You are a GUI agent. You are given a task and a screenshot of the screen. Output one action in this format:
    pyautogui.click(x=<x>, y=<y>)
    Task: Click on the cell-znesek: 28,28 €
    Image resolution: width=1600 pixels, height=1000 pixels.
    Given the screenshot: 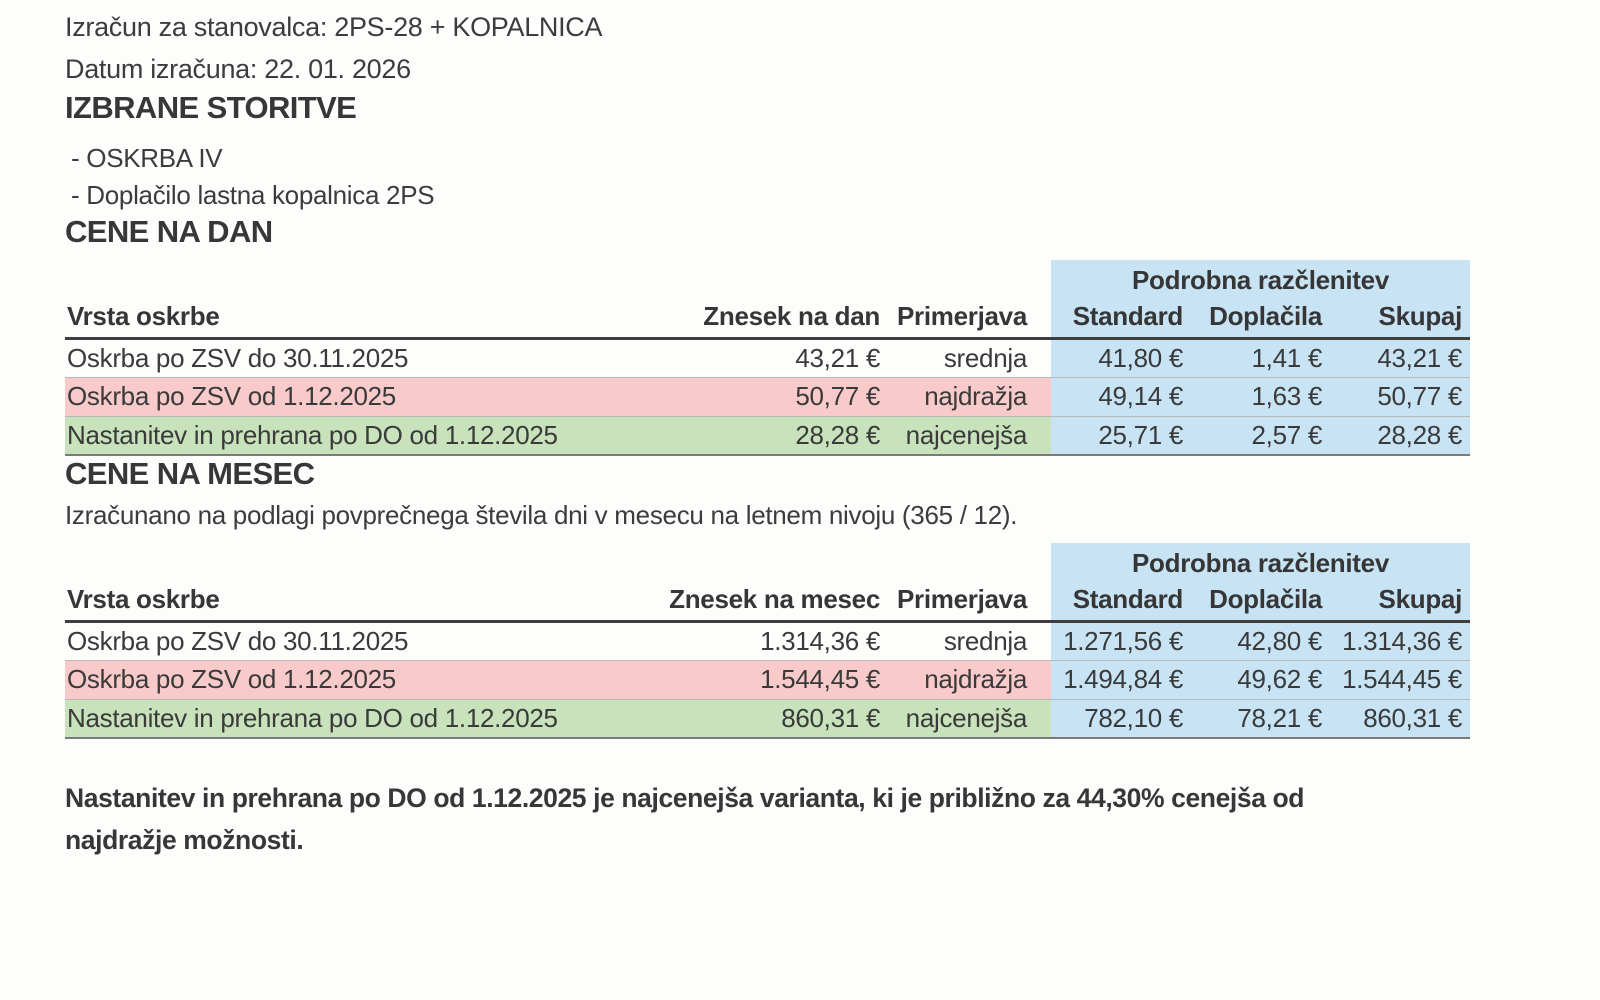 What is the action you would take?
    pyautogui.click(x=764, y=436)
    